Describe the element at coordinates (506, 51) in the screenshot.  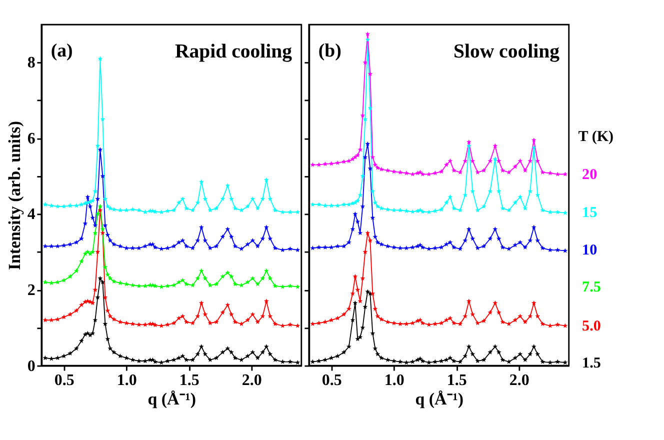
I see `annotation: Slow cooling` at that location.